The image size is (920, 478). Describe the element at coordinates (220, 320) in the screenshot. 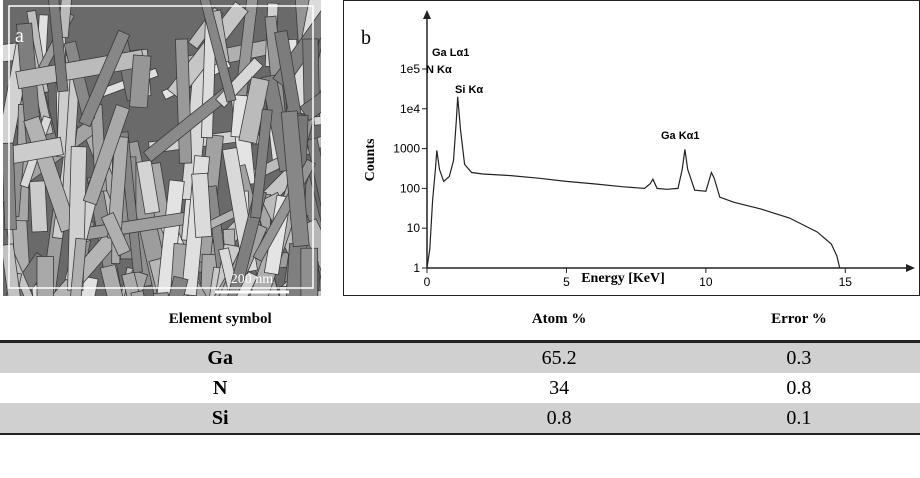

I see `column-header: Element symbol` at that location.